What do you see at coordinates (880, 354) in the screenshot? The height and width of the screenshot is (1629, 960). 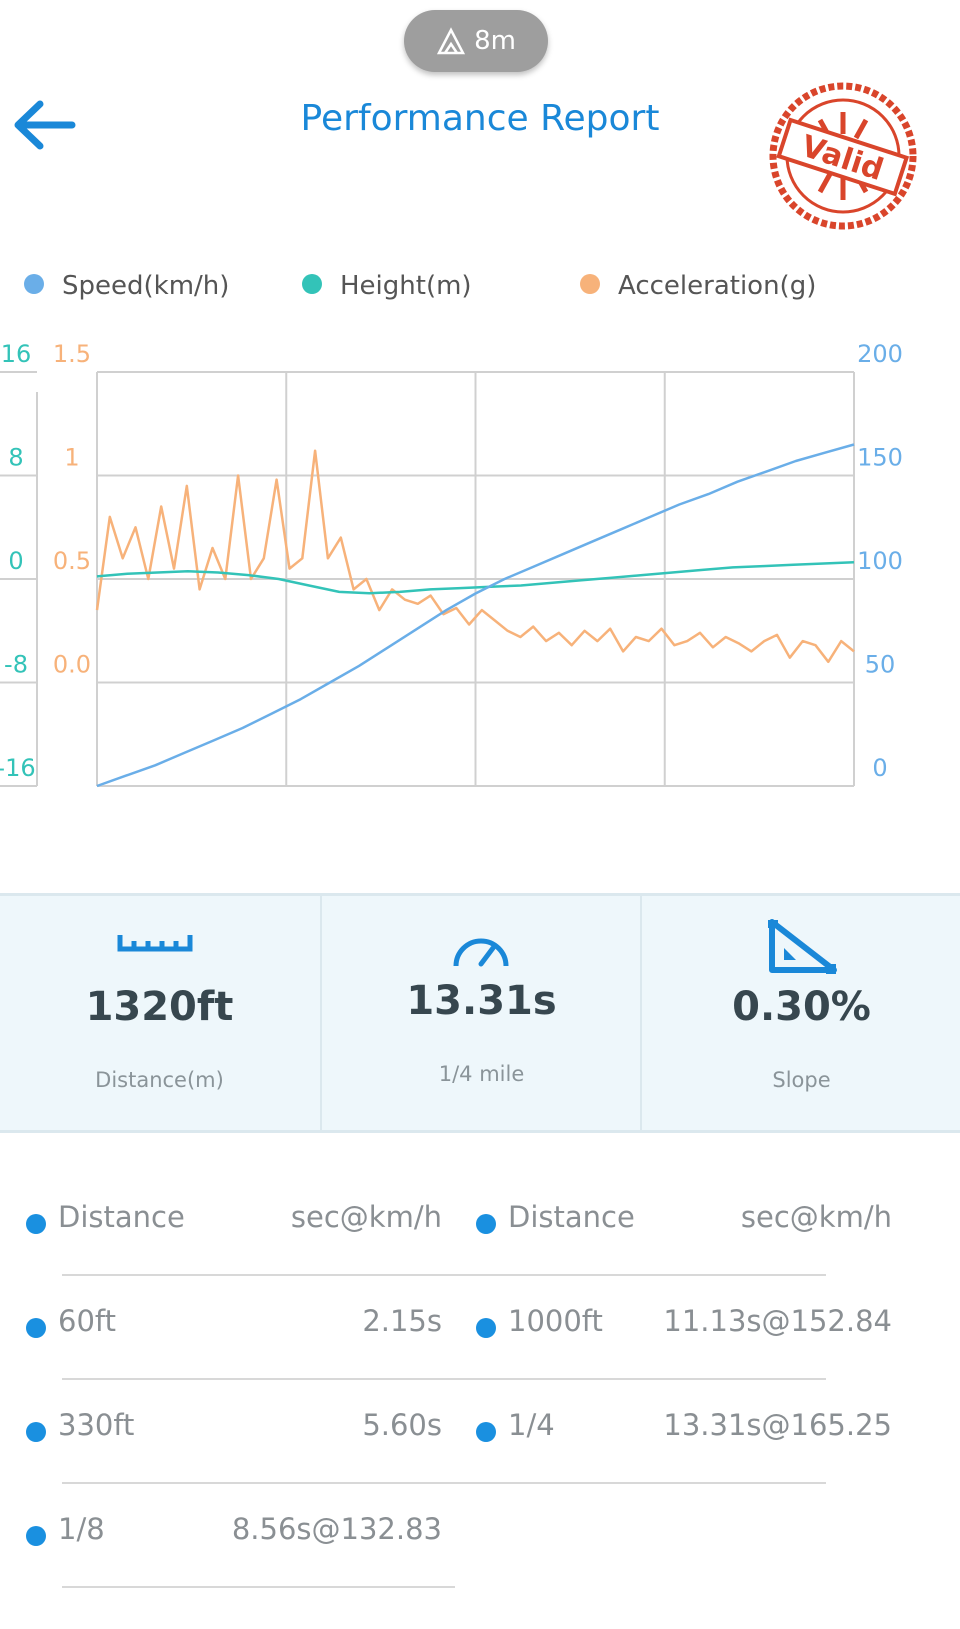 I see `y2-tick-label: 200` at bounding box center [880, 354].